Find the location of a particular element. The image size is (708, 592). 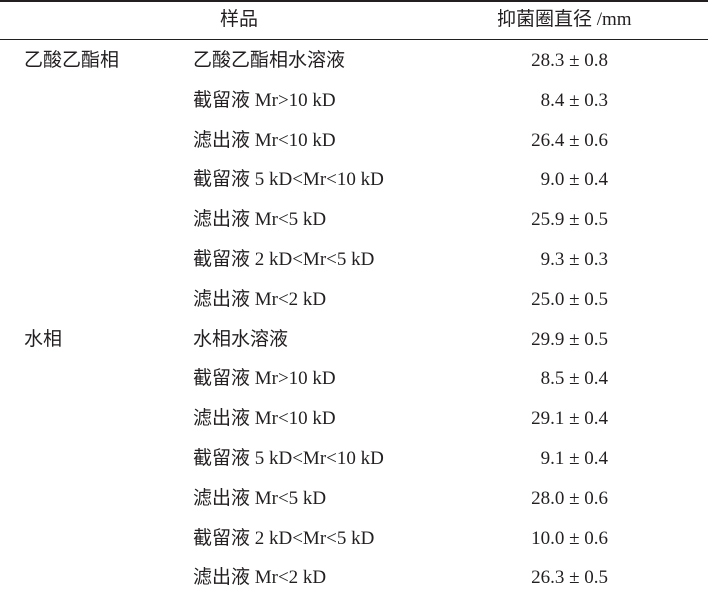

row-value: 25.0 ± 0.5 is located at coordinates (569, 299).